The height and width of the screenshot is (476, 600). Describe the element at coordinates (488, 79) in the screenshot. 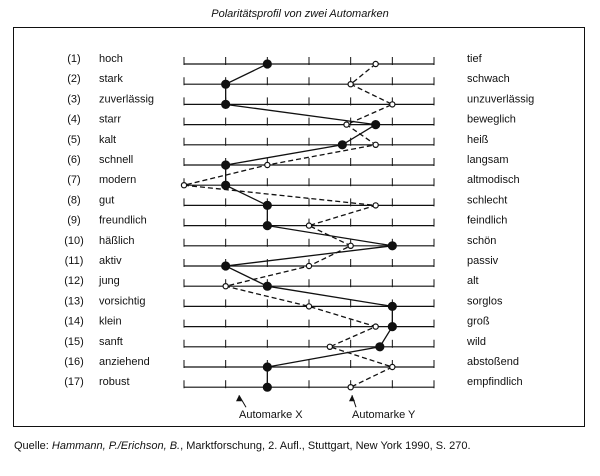

I see `item-right-label: schwach` at that location.